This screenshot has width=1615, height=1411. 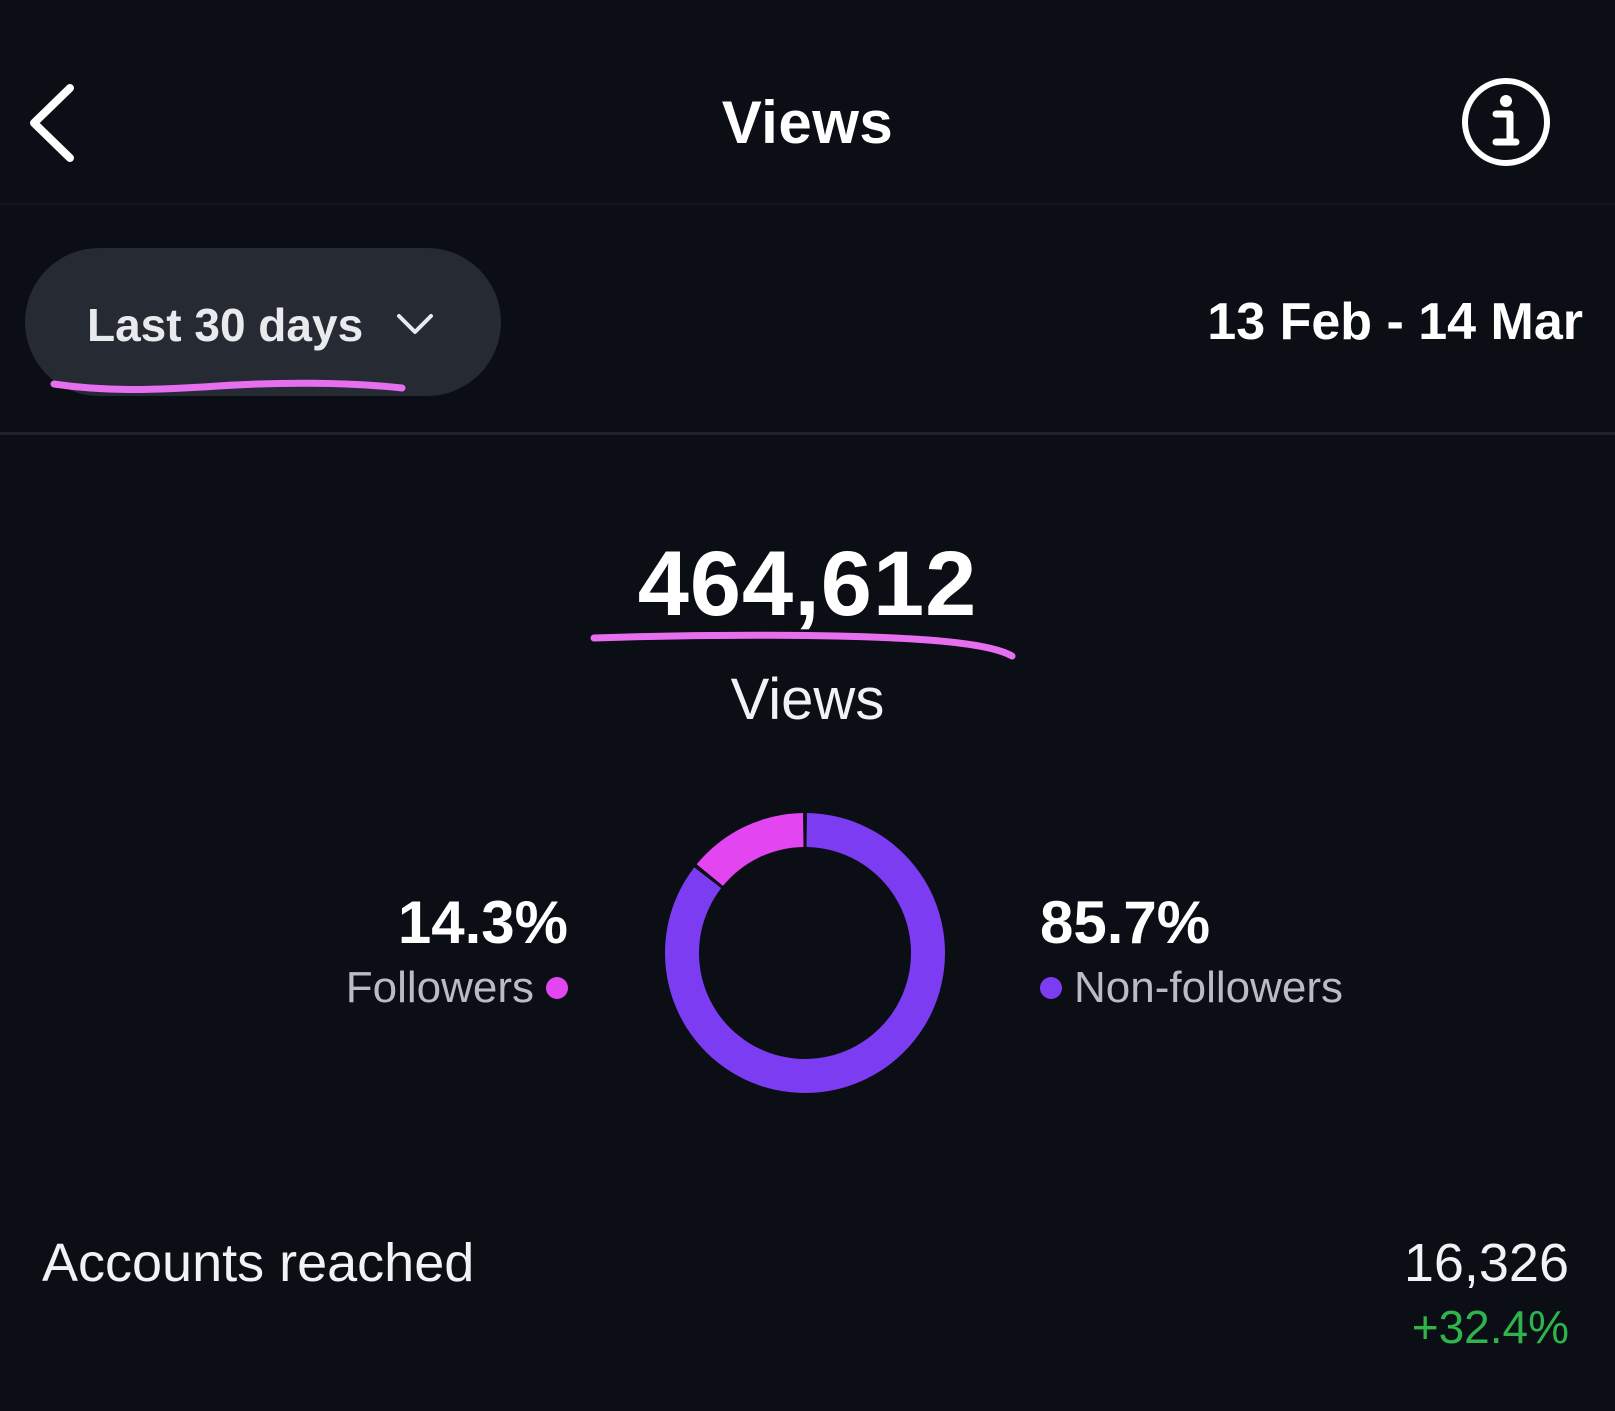 What do you see at coordinates (807, 122) in the screenshot?
I see `page-title: Views` at bounding box center [807, 122].